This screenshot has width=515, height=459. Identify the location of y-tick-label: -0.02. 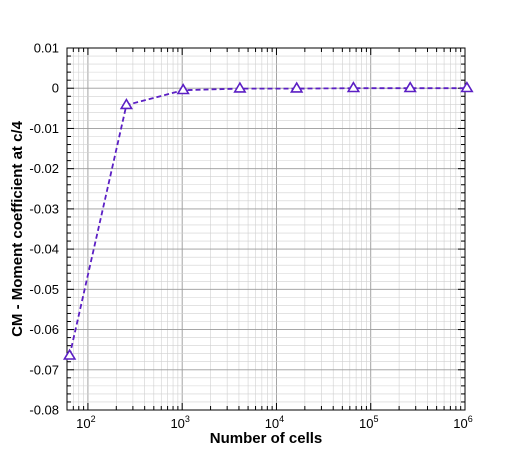
(44, 168).